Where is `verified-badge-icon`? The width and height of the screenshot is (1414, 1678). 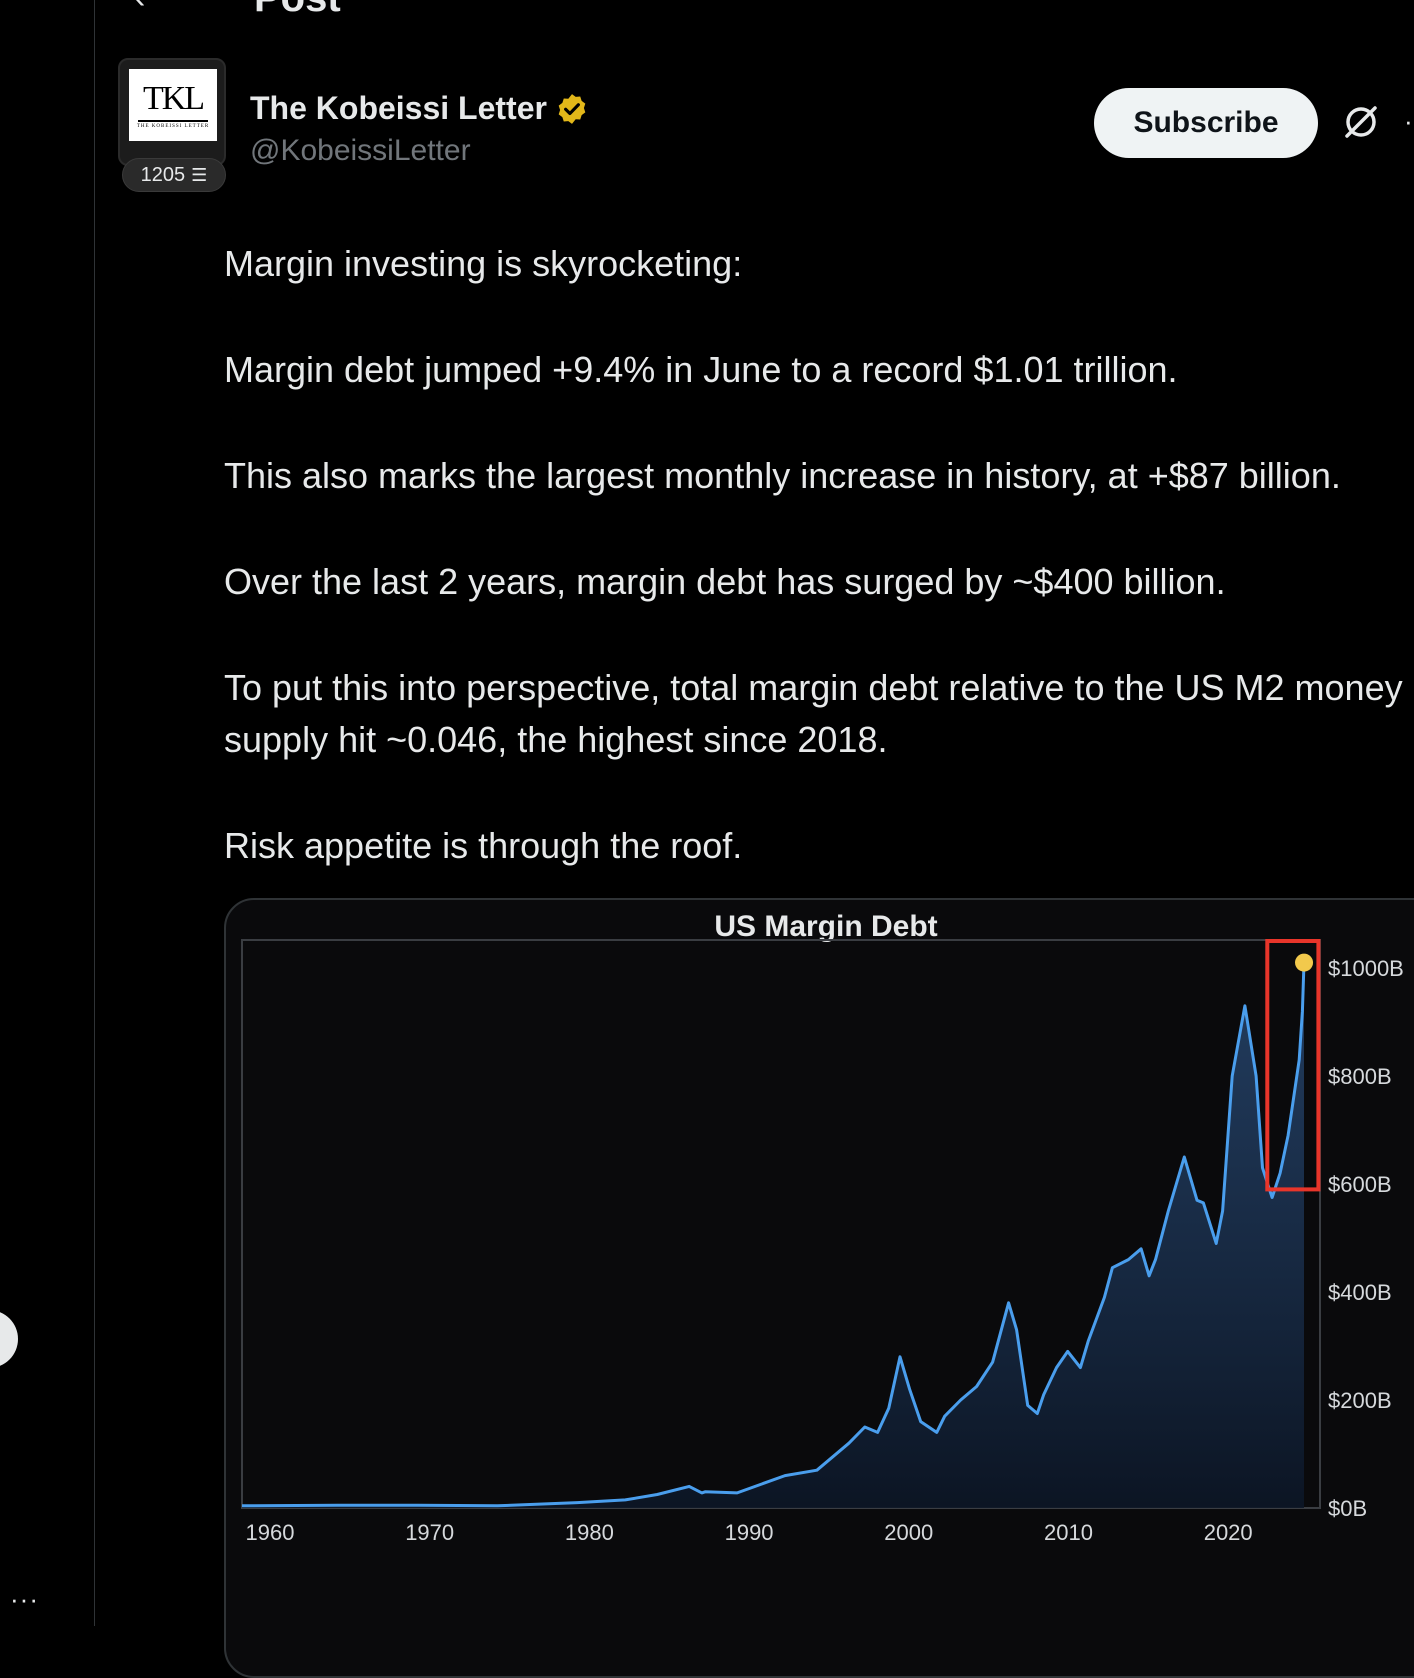 verified-badge-icon is located at coordinates (572, 108).